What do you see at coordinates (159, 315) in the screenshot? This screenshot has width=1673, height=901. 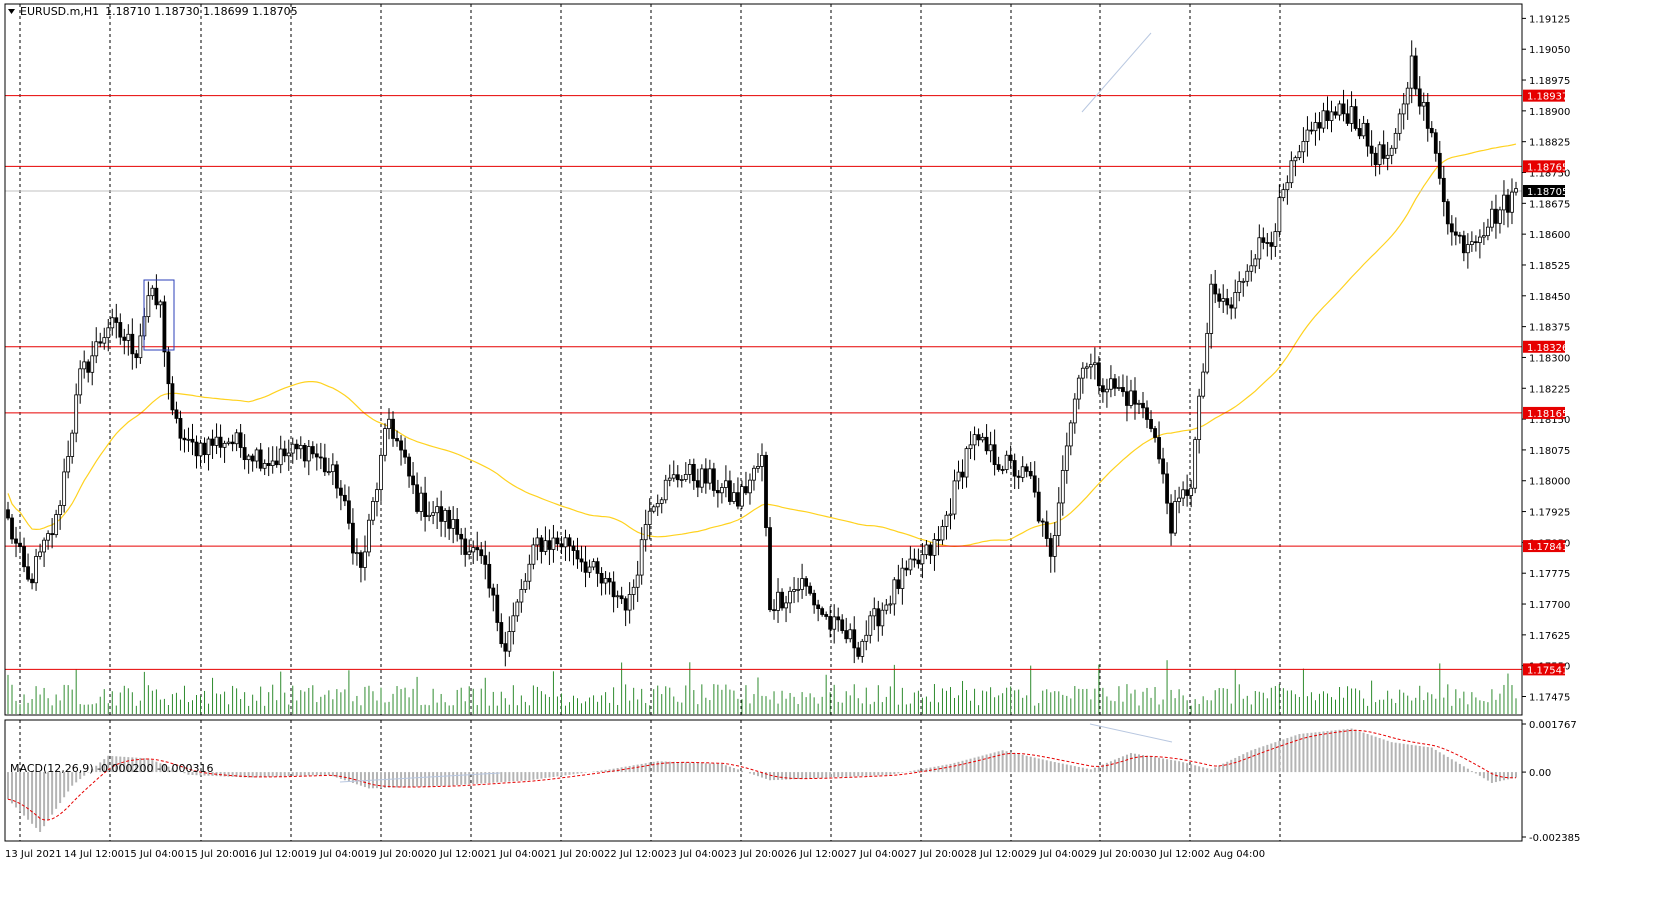 I see `highlight-rectangle` at bounding box center [159, 315].